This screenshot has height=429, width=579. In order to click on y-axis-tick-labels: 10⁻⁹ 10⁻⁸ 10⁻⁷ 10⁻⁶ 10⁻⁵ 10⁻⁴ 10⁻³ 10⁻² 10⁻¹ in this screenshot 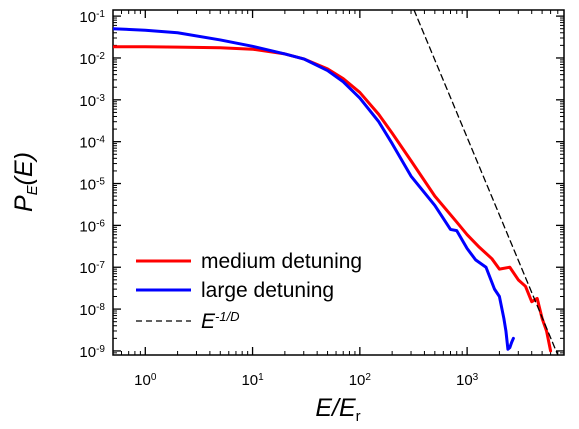, I will do `click(92, 185)`.